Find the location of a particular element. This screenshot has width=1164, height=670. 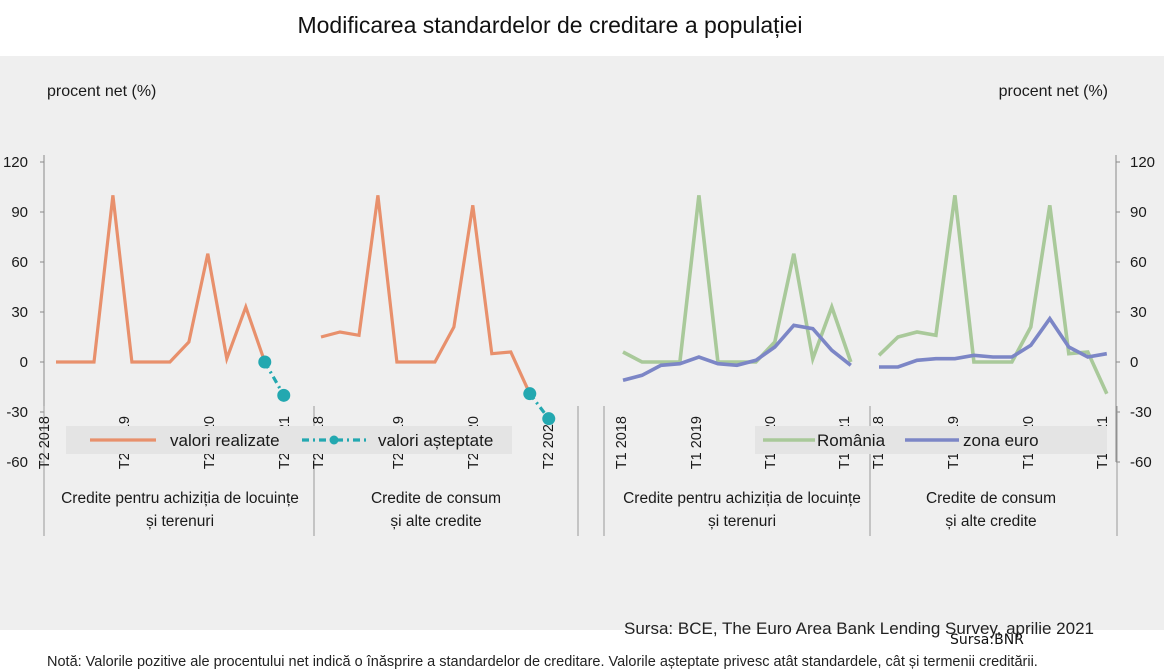

chart2-y-tick-label: -30 is located at coordinates (1141, 412).